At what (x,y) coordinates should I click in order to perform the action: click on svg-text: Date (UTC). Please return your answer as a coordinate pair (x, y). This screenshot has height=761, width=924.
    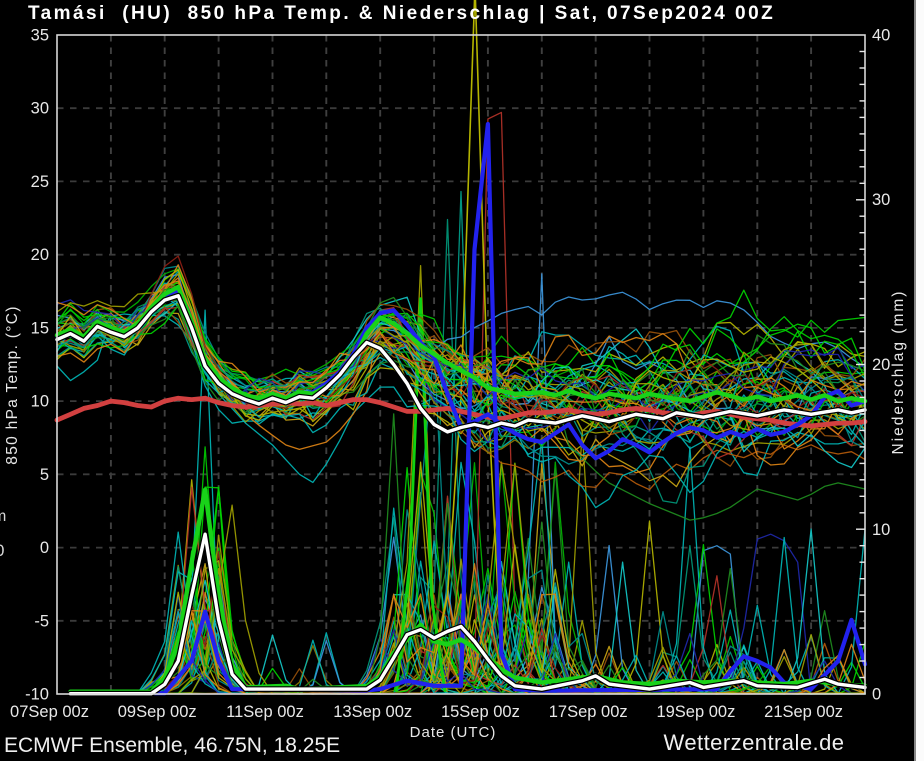
    Looking at the image, I should click on (453, 732).